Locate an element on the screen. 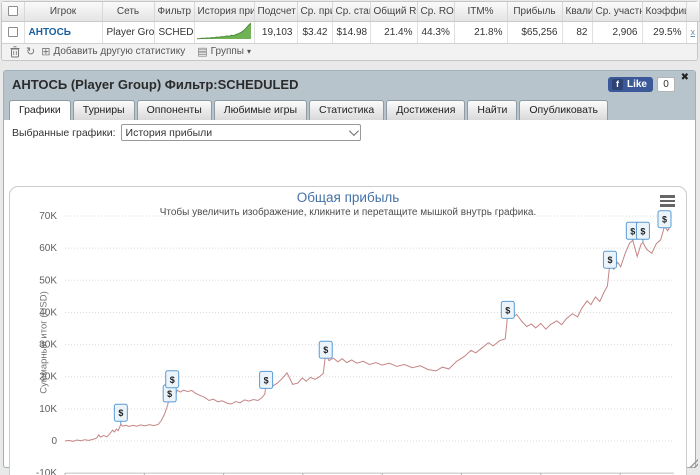  col-avg-entrants: Ср. участни is located at coordinates (617, 12).